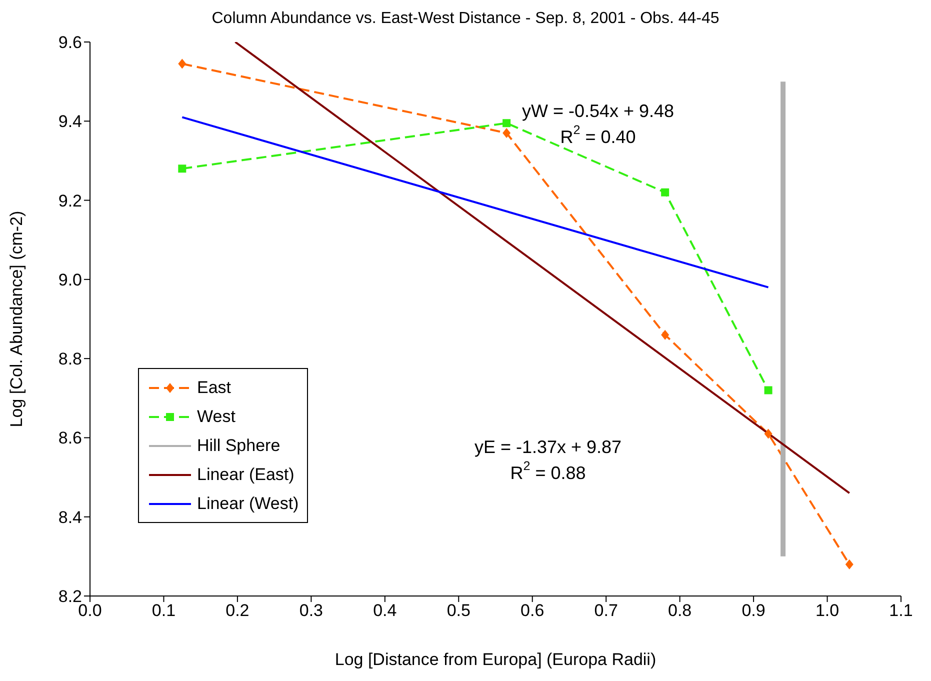 This screenshot has width=931, height=681. What do you see at coordinates (216, 416) in the screenshot?
I see `legend-label: West` at bounding box center [216, 416].